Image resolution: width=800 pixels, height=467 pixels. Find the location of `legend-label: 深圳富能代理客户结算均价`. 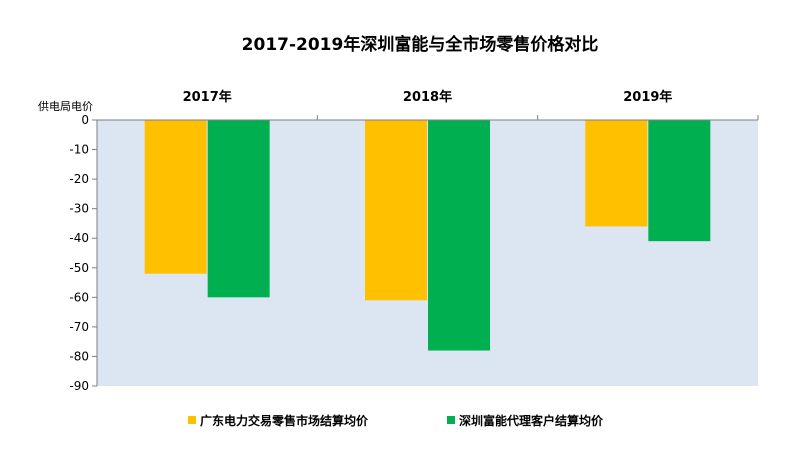

legend-label: 深圳富能代理客户结算均价 is located at coordinates (531, 420).